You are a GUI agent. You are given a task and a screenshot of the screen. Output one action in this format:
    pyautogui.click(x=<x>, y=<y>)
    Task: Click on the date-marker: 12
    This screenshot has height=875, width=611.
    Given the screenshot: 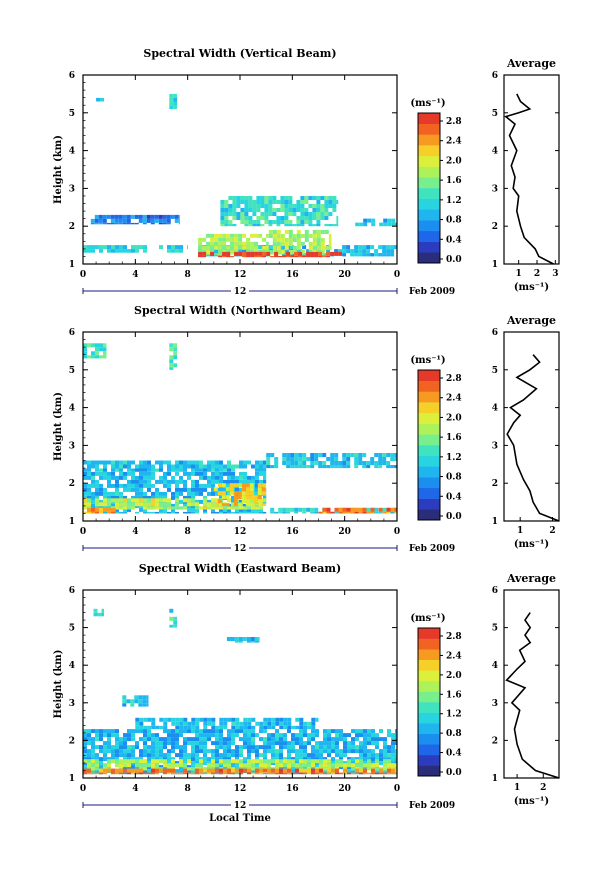 What is the action you would take?
    pyautogui.click(x=240, y=292)
    